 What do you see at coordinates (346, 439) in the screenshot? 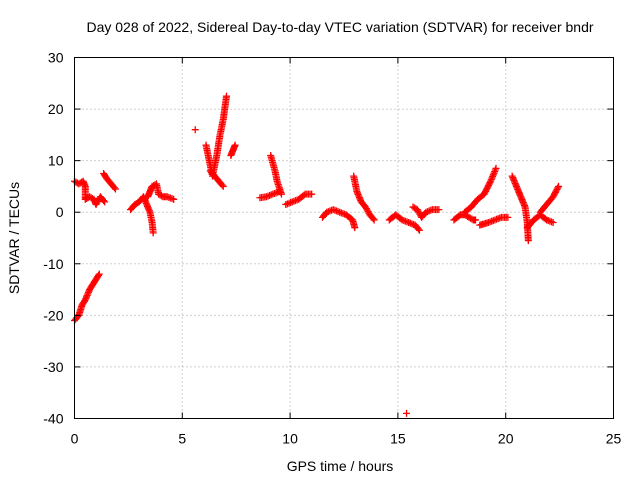
I see `x-tick-labels: 0 5 10 15 20 25` at bounding box center [346, 439].